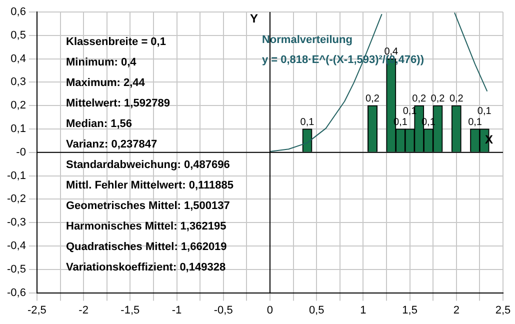  Describe the element at coordinates (148, 206) in the screenshot. I see `annotation: Geometrisches Mittel: 1,500137` at that location.